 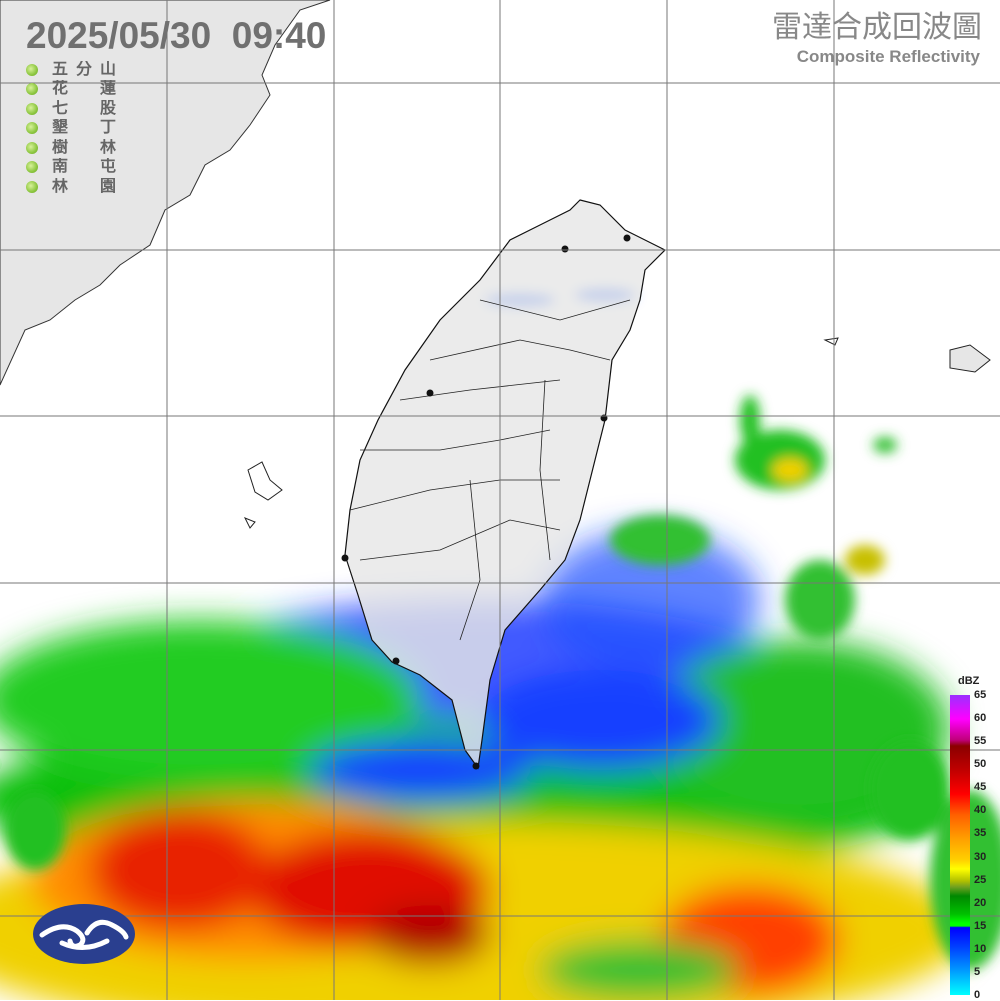 I want to click on station-name: 墾丁, so click(x=84, y=128).